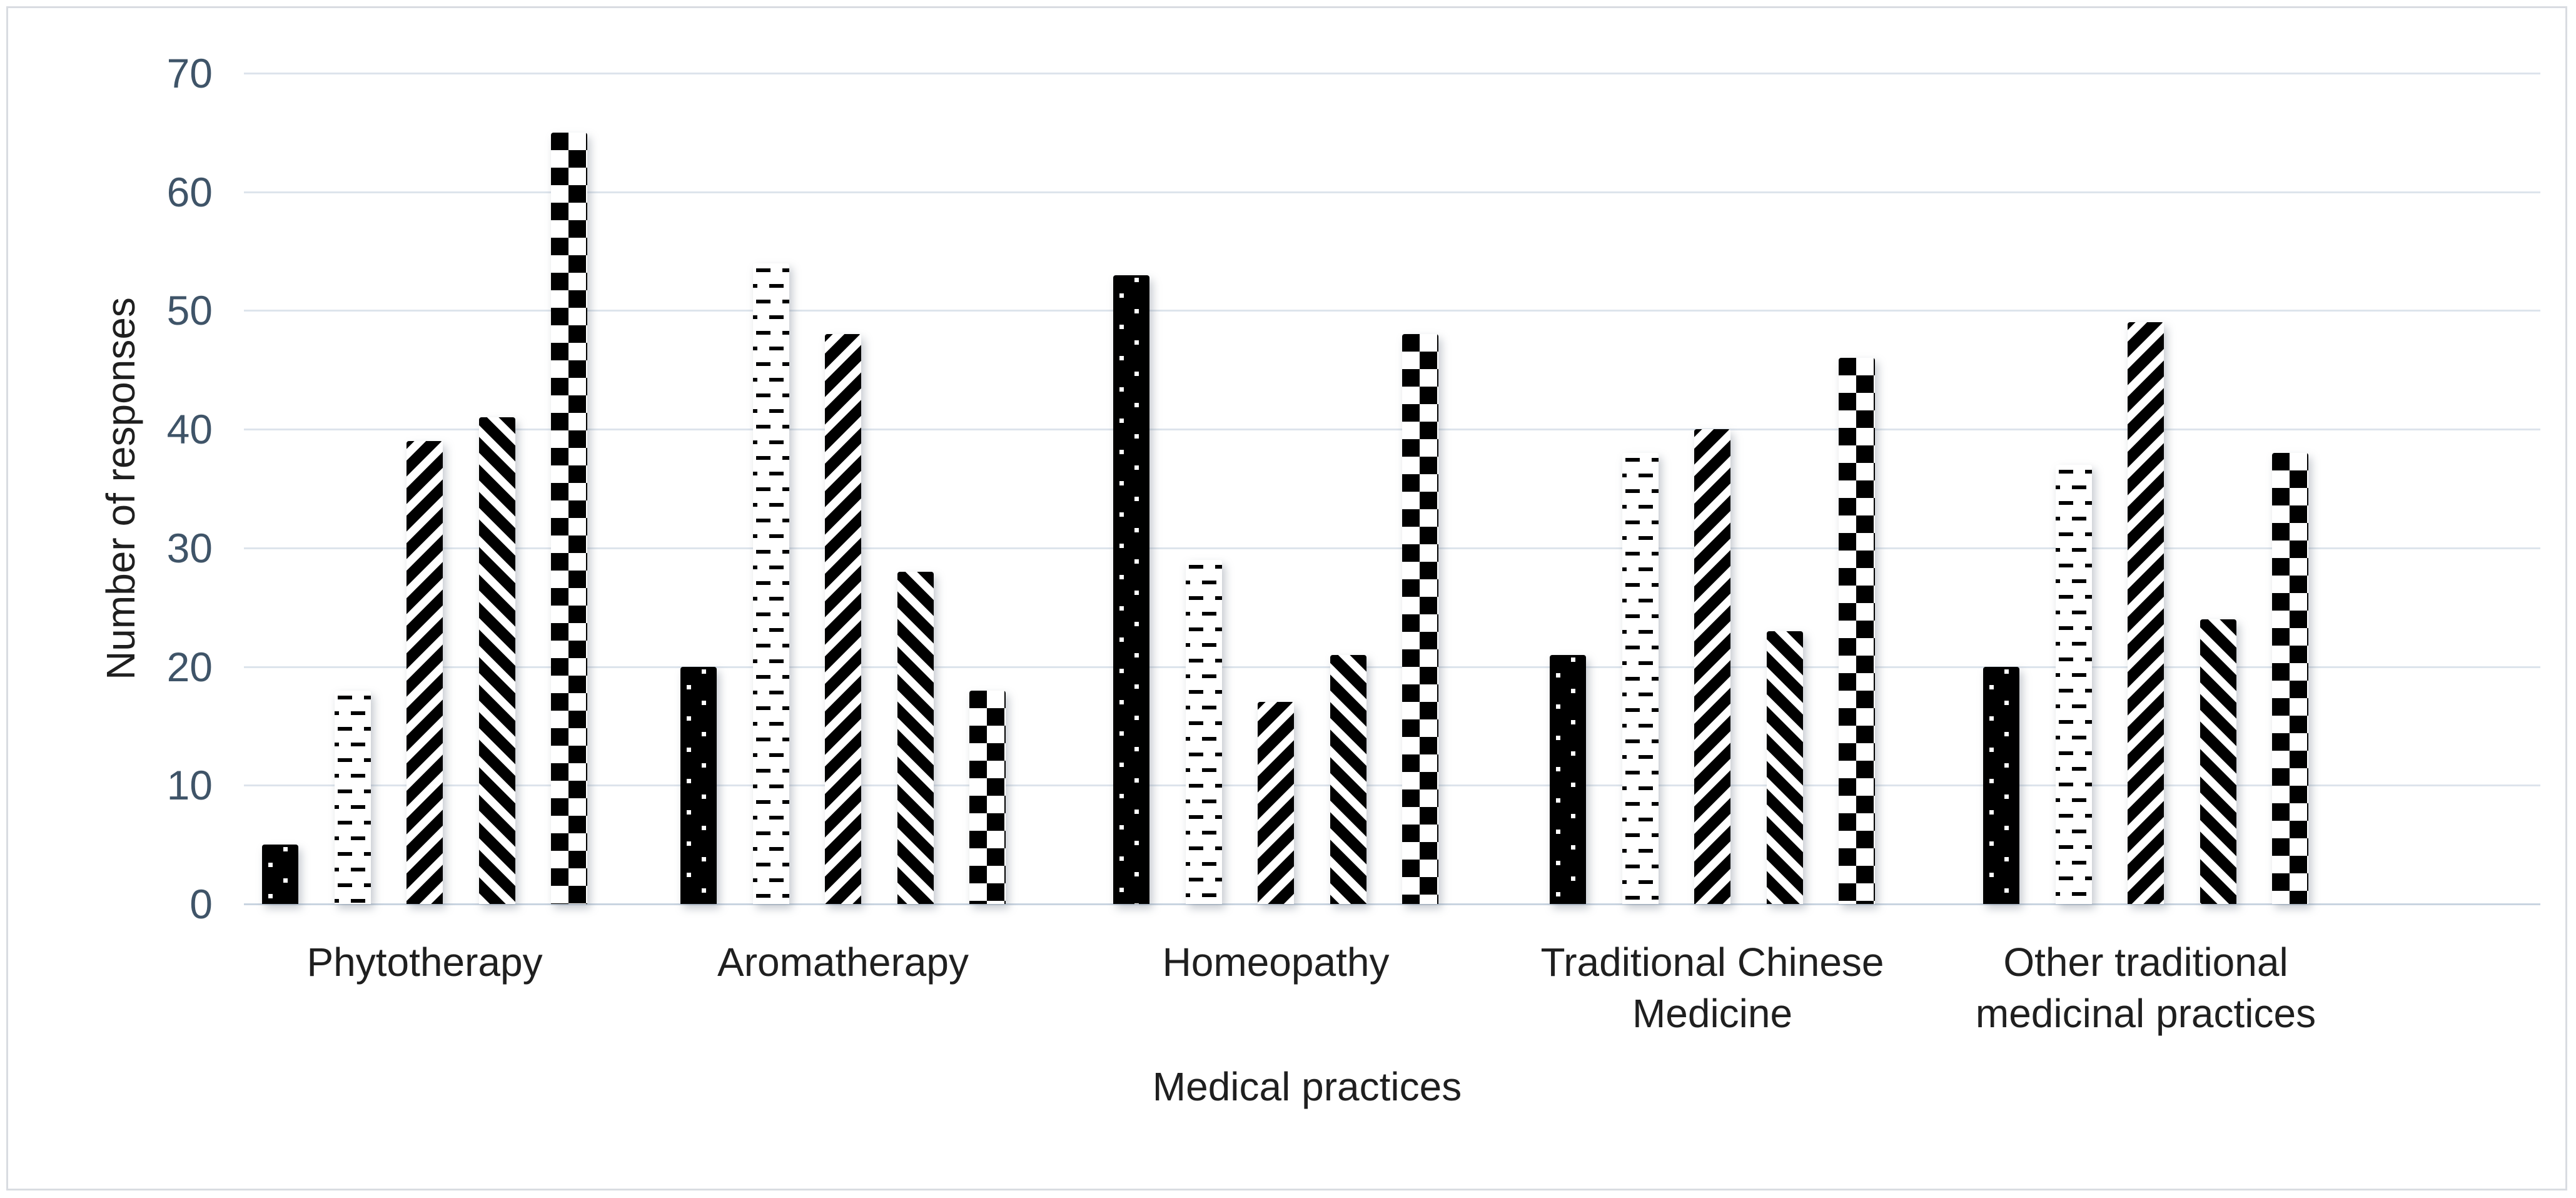  What do you see at coordinates (2218, 761) in the screenshot?
I see `bar-diagonal-stripes-down-cat5` at bounding box center [2218, 761].